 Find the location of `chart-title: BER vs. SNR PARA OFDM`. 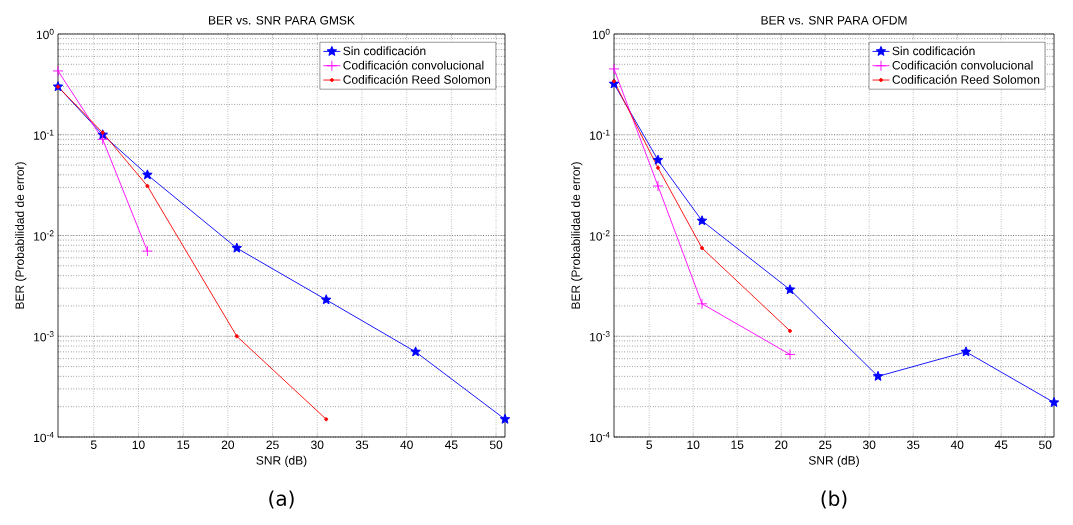

chart-title: BER vs. SNR PARA OFDM is located at coordinates (834, 20).